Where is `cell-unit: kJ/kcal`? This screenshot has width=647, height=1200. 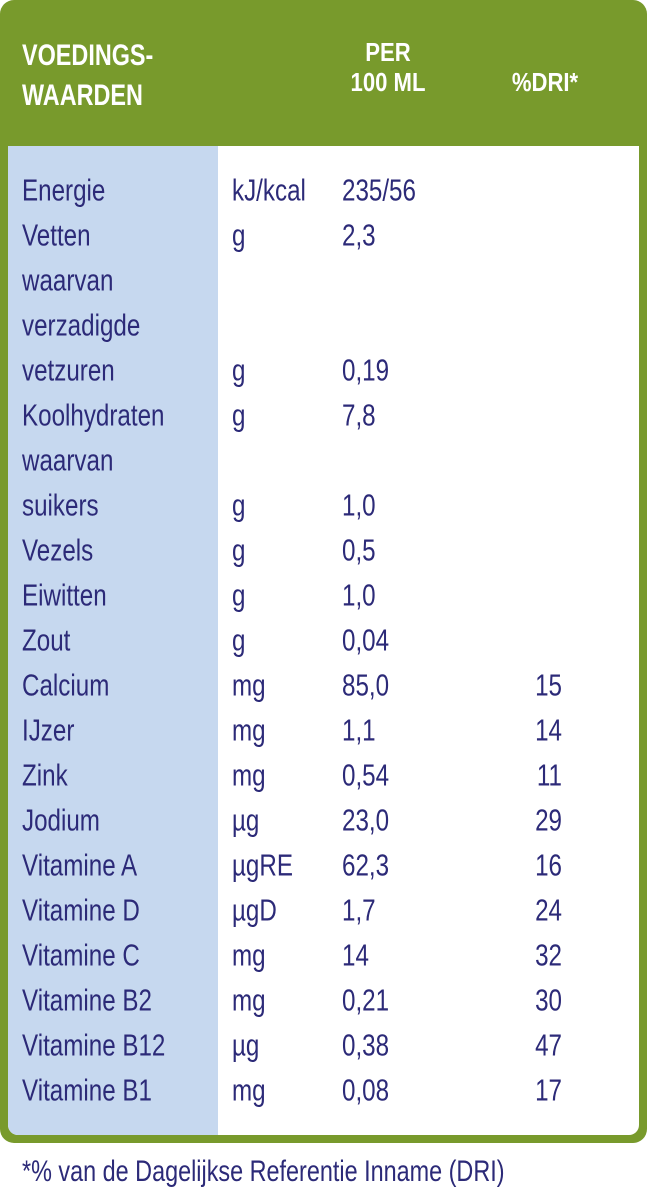
cell-unit: kJ/kcal is located at coordinates (269, 190).